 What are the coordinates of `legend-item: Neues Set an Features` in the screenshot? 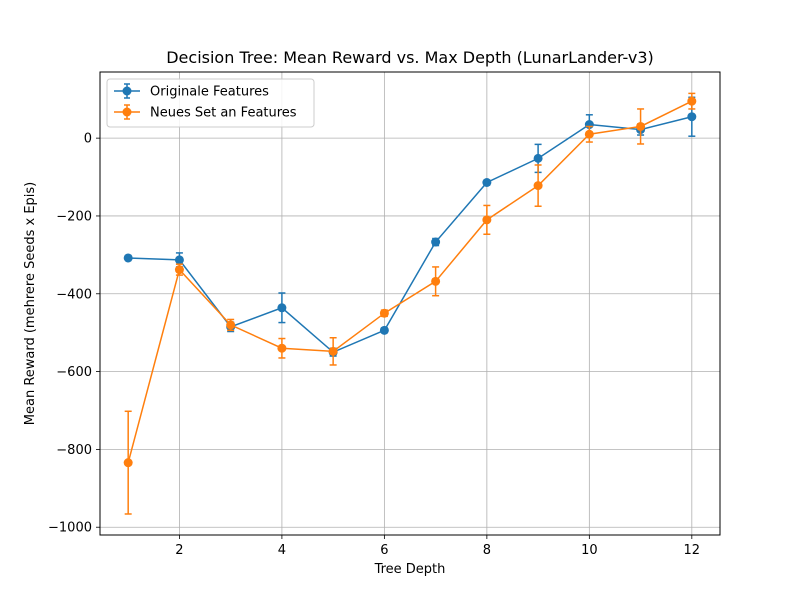 It's located at (205, 112).